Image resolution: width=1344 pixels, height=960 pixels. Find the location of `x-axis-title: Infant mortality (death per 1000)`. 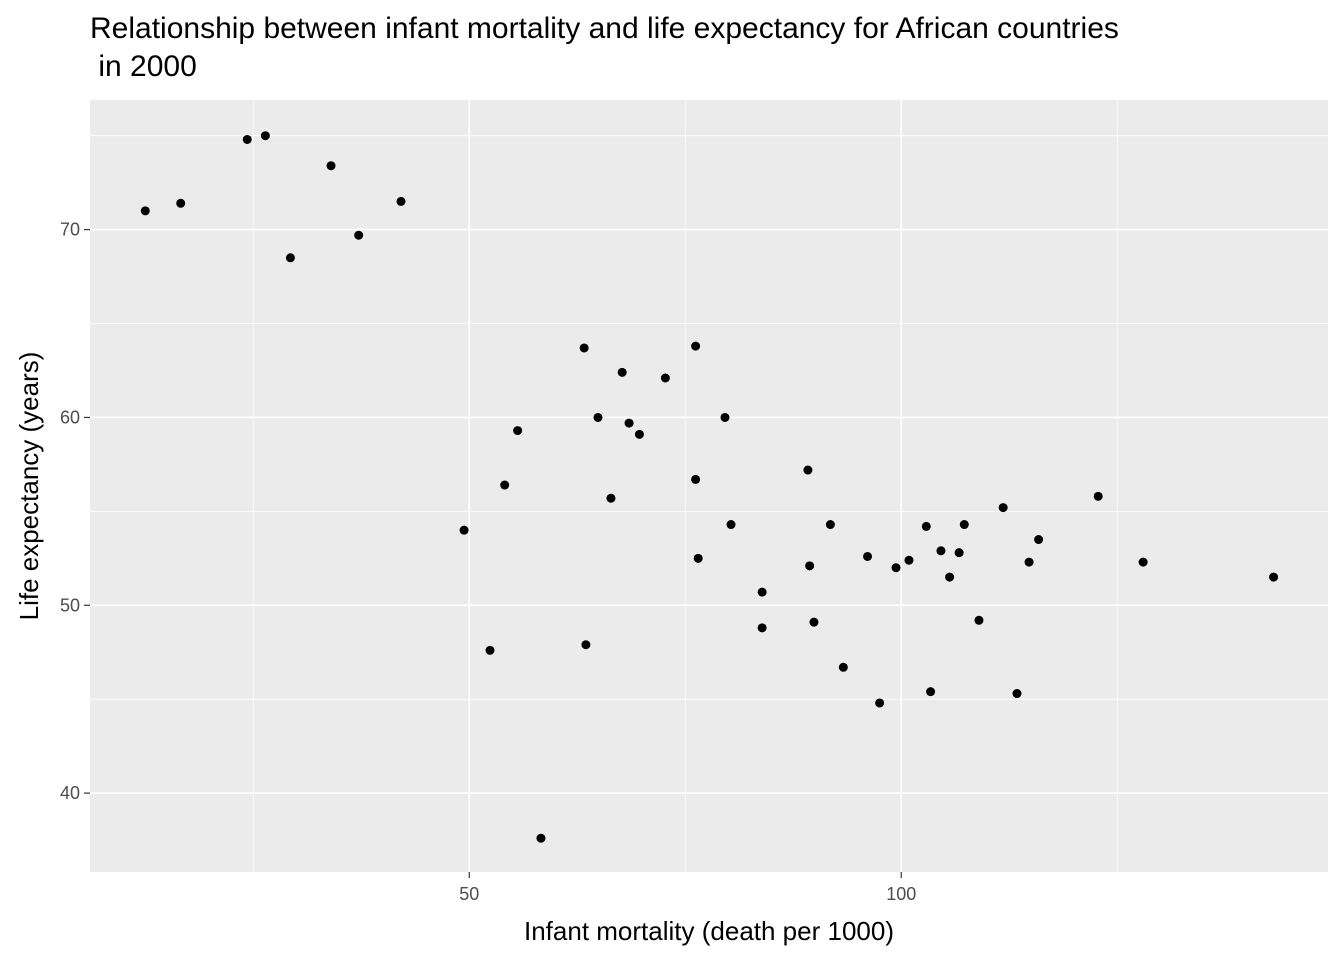

x-axis-title: Infant mortality (death per 1000) is located at coordinates (709, 931).